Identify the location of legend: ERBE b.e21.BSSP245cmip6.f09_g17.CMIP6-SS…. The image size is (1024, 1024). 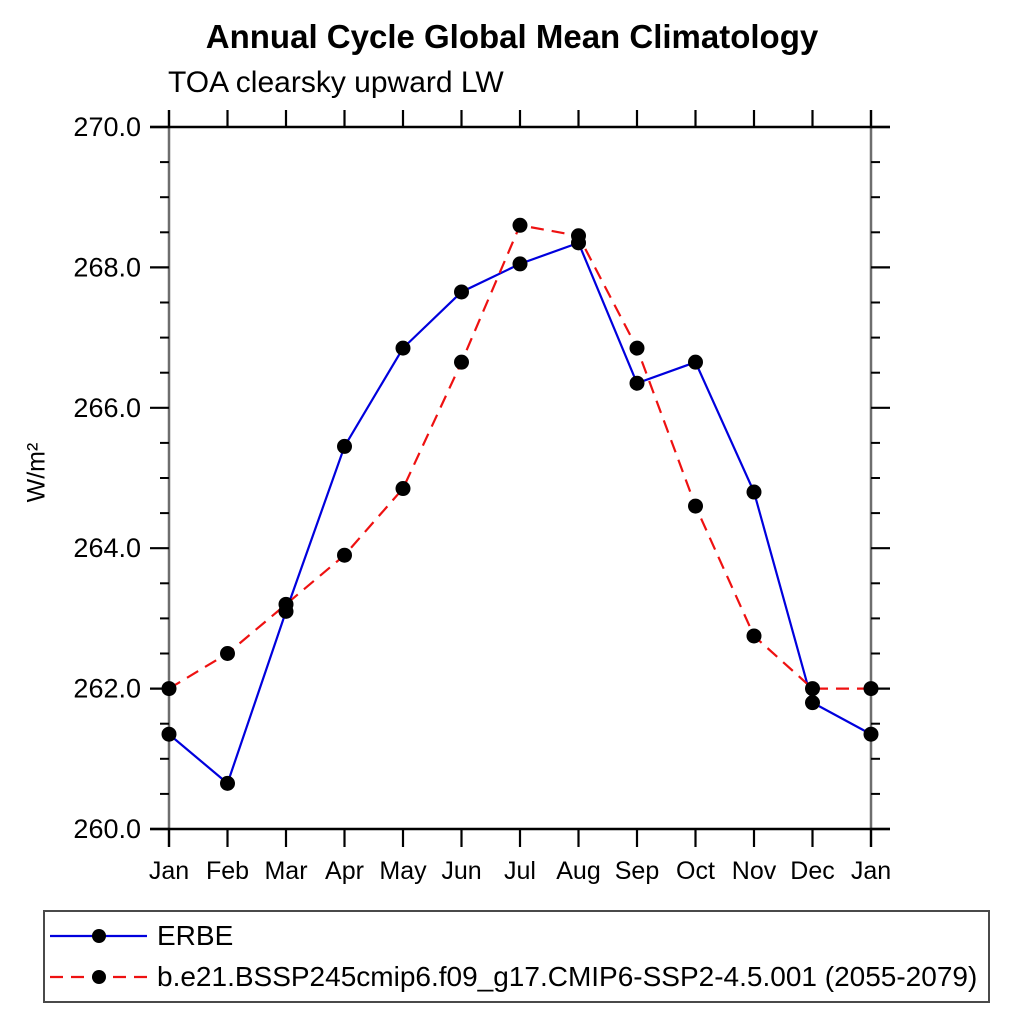
(516, 956).